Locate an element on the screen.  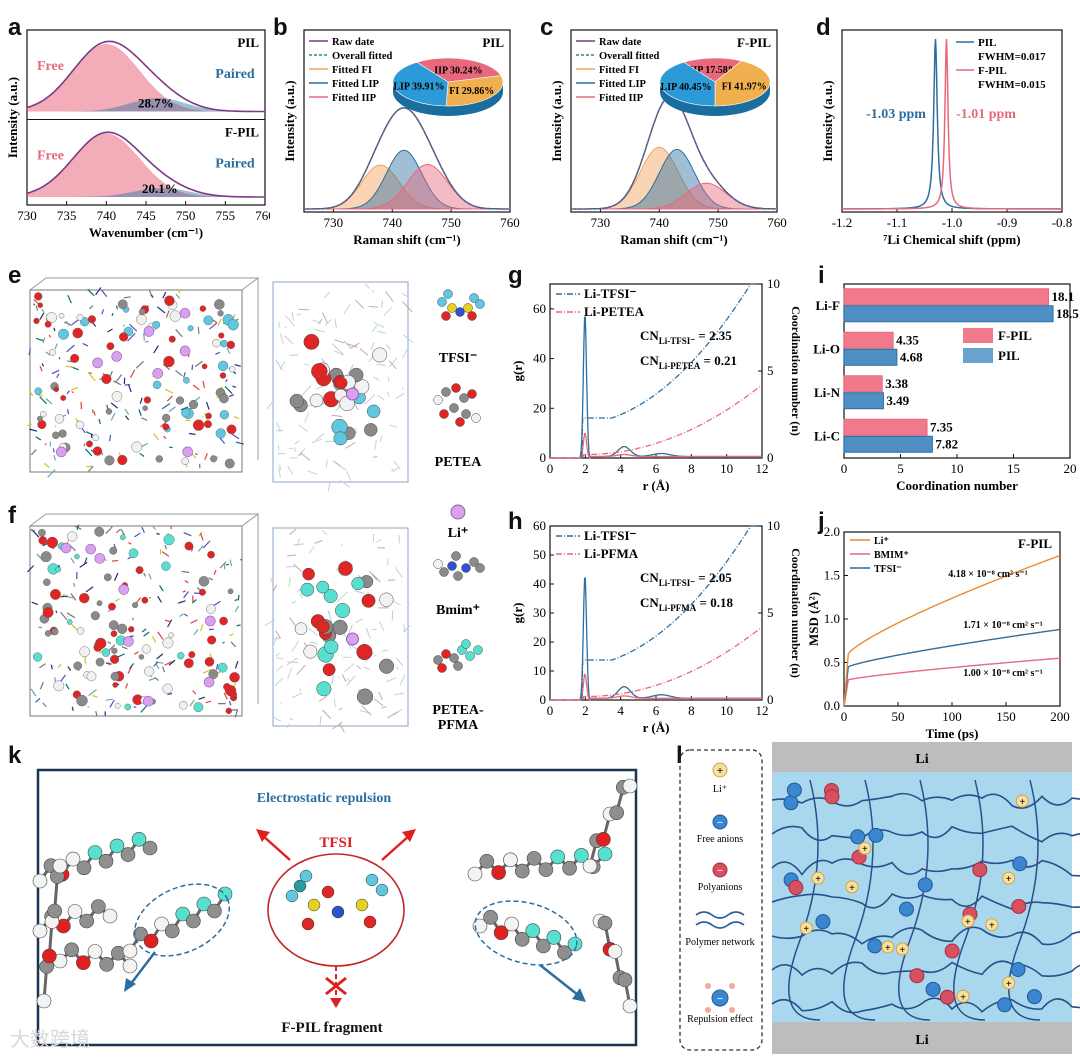
legend-label: Fitted FI is located at coordinates (619, 70).